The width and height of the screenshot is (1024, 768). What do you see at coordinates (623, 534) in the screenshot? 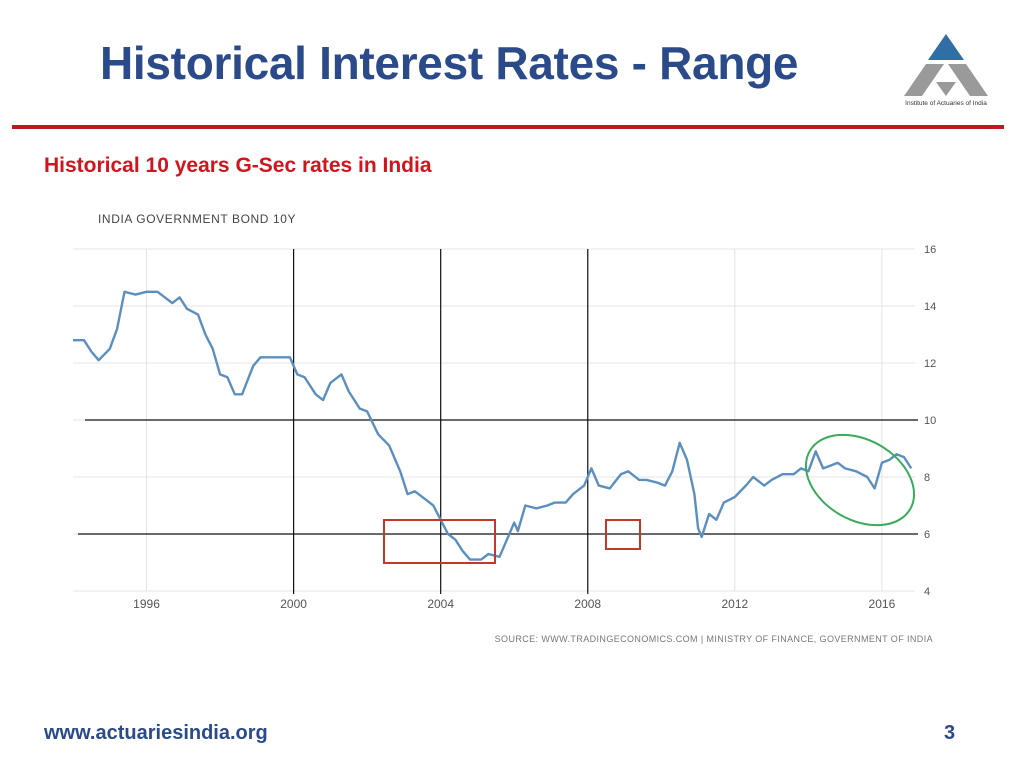
I see `highlight-box-2009` at bounding box center [623, 534].